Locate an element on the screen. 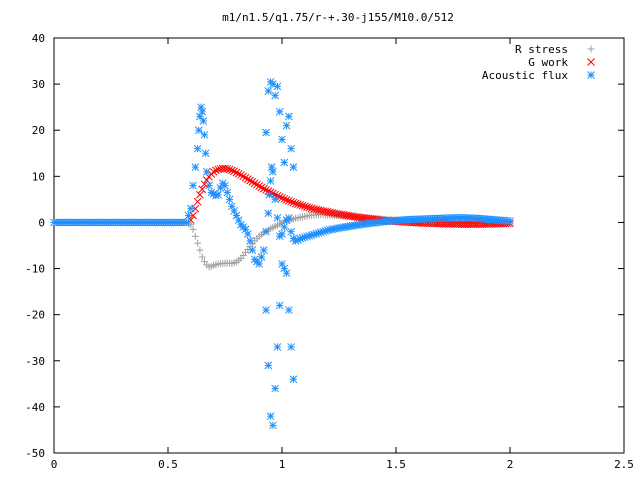 This screenshot has width=640, height=480. x-tick-label: 0 is located at coordinates (54, 464).